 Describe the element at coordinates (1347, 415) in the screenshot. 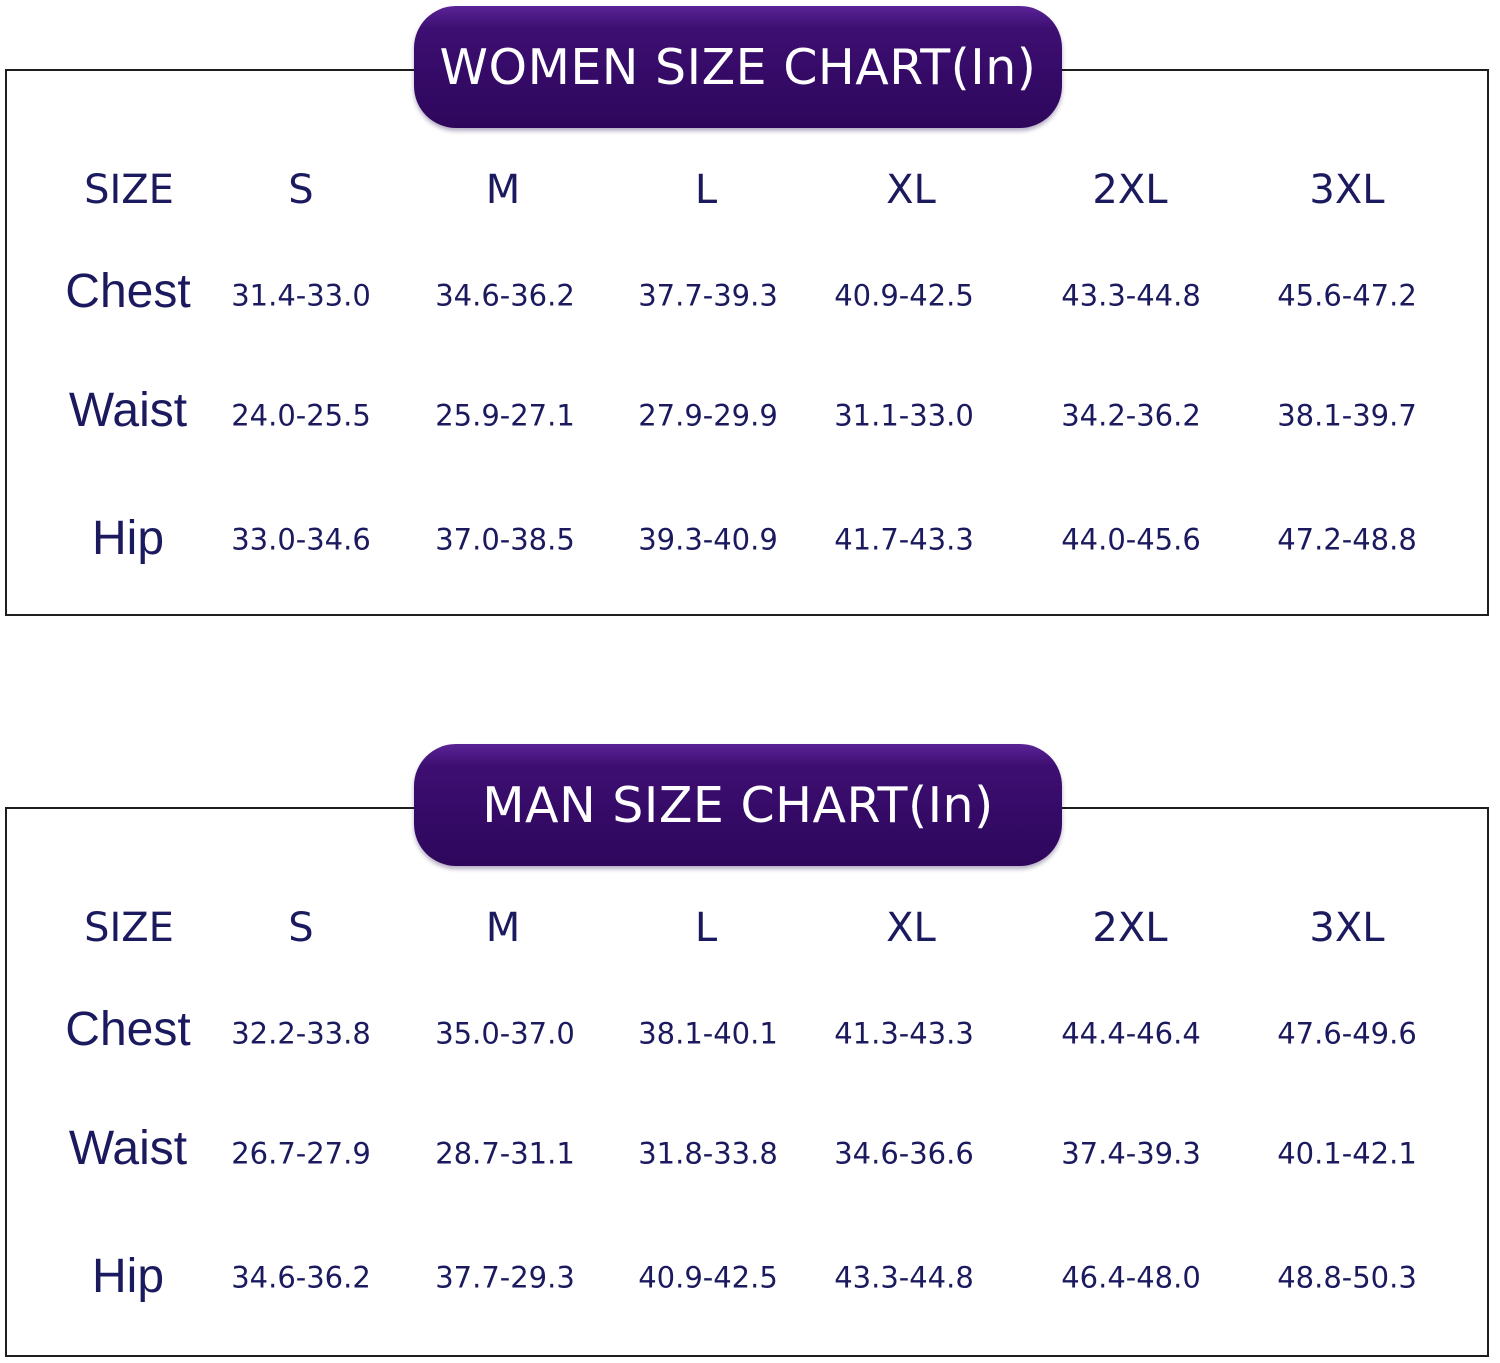

I see `value-waist-3xl: 38.1-39.7` at that location.